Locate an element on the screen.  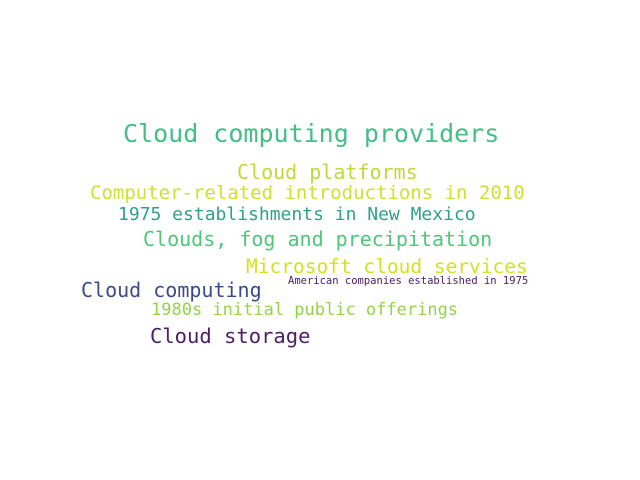
word-cloud-computing: Cloud computing is located at coordinates (171, 290).